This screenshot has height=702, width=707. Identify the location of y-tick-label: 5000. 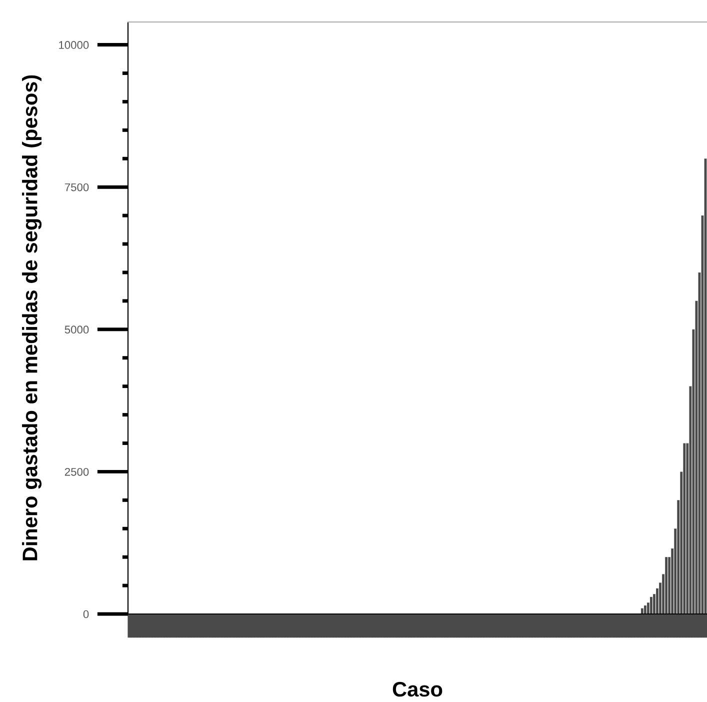
(76, 330).